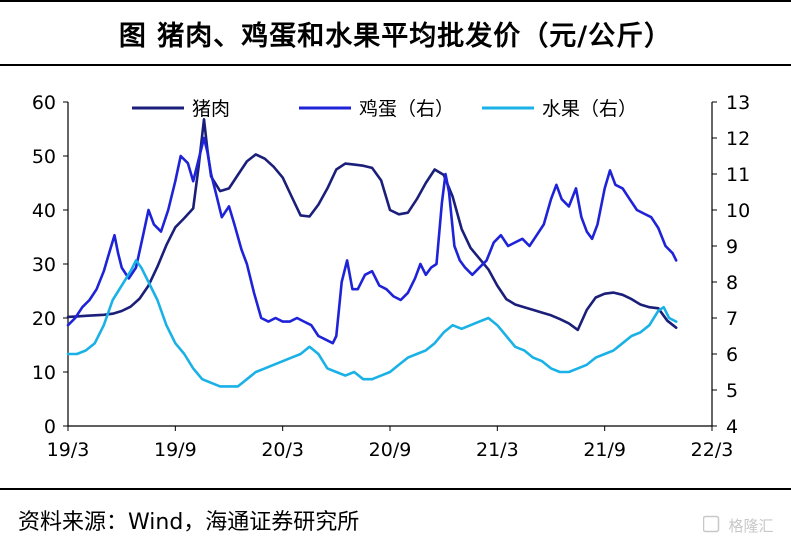 This screenshot has height=542, width=791. What do you see at coordinates (732, 427) in the screenshot?
I see `right-tick-label: 4` at bounding box center [732, 427].